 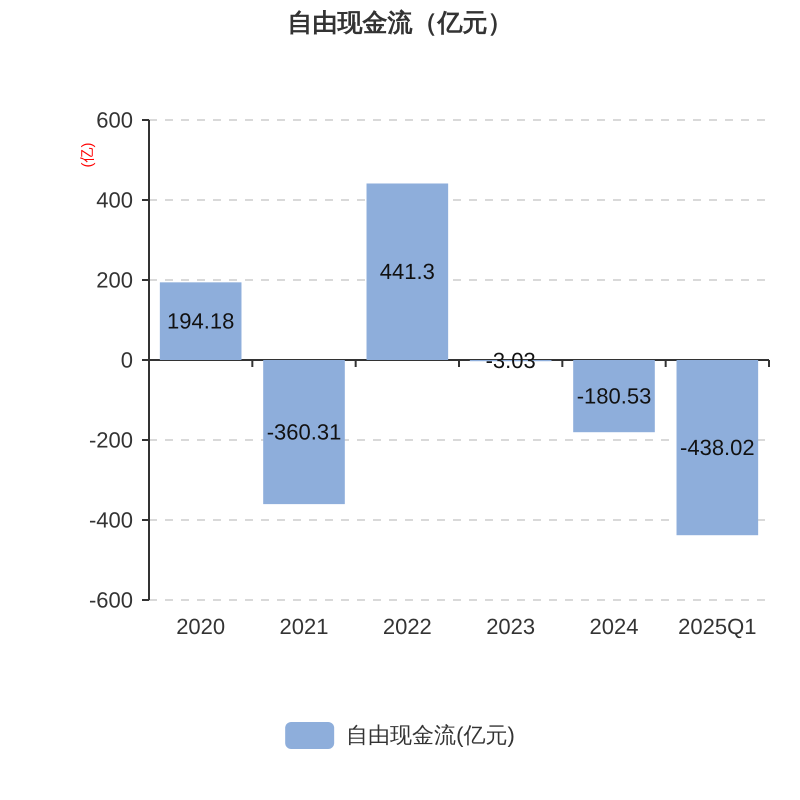 What do you see at coordinates (430, 735) in the screenshot?
I see `legend-label: 自由现金流(亿元)` at bounding box center [430, 735].